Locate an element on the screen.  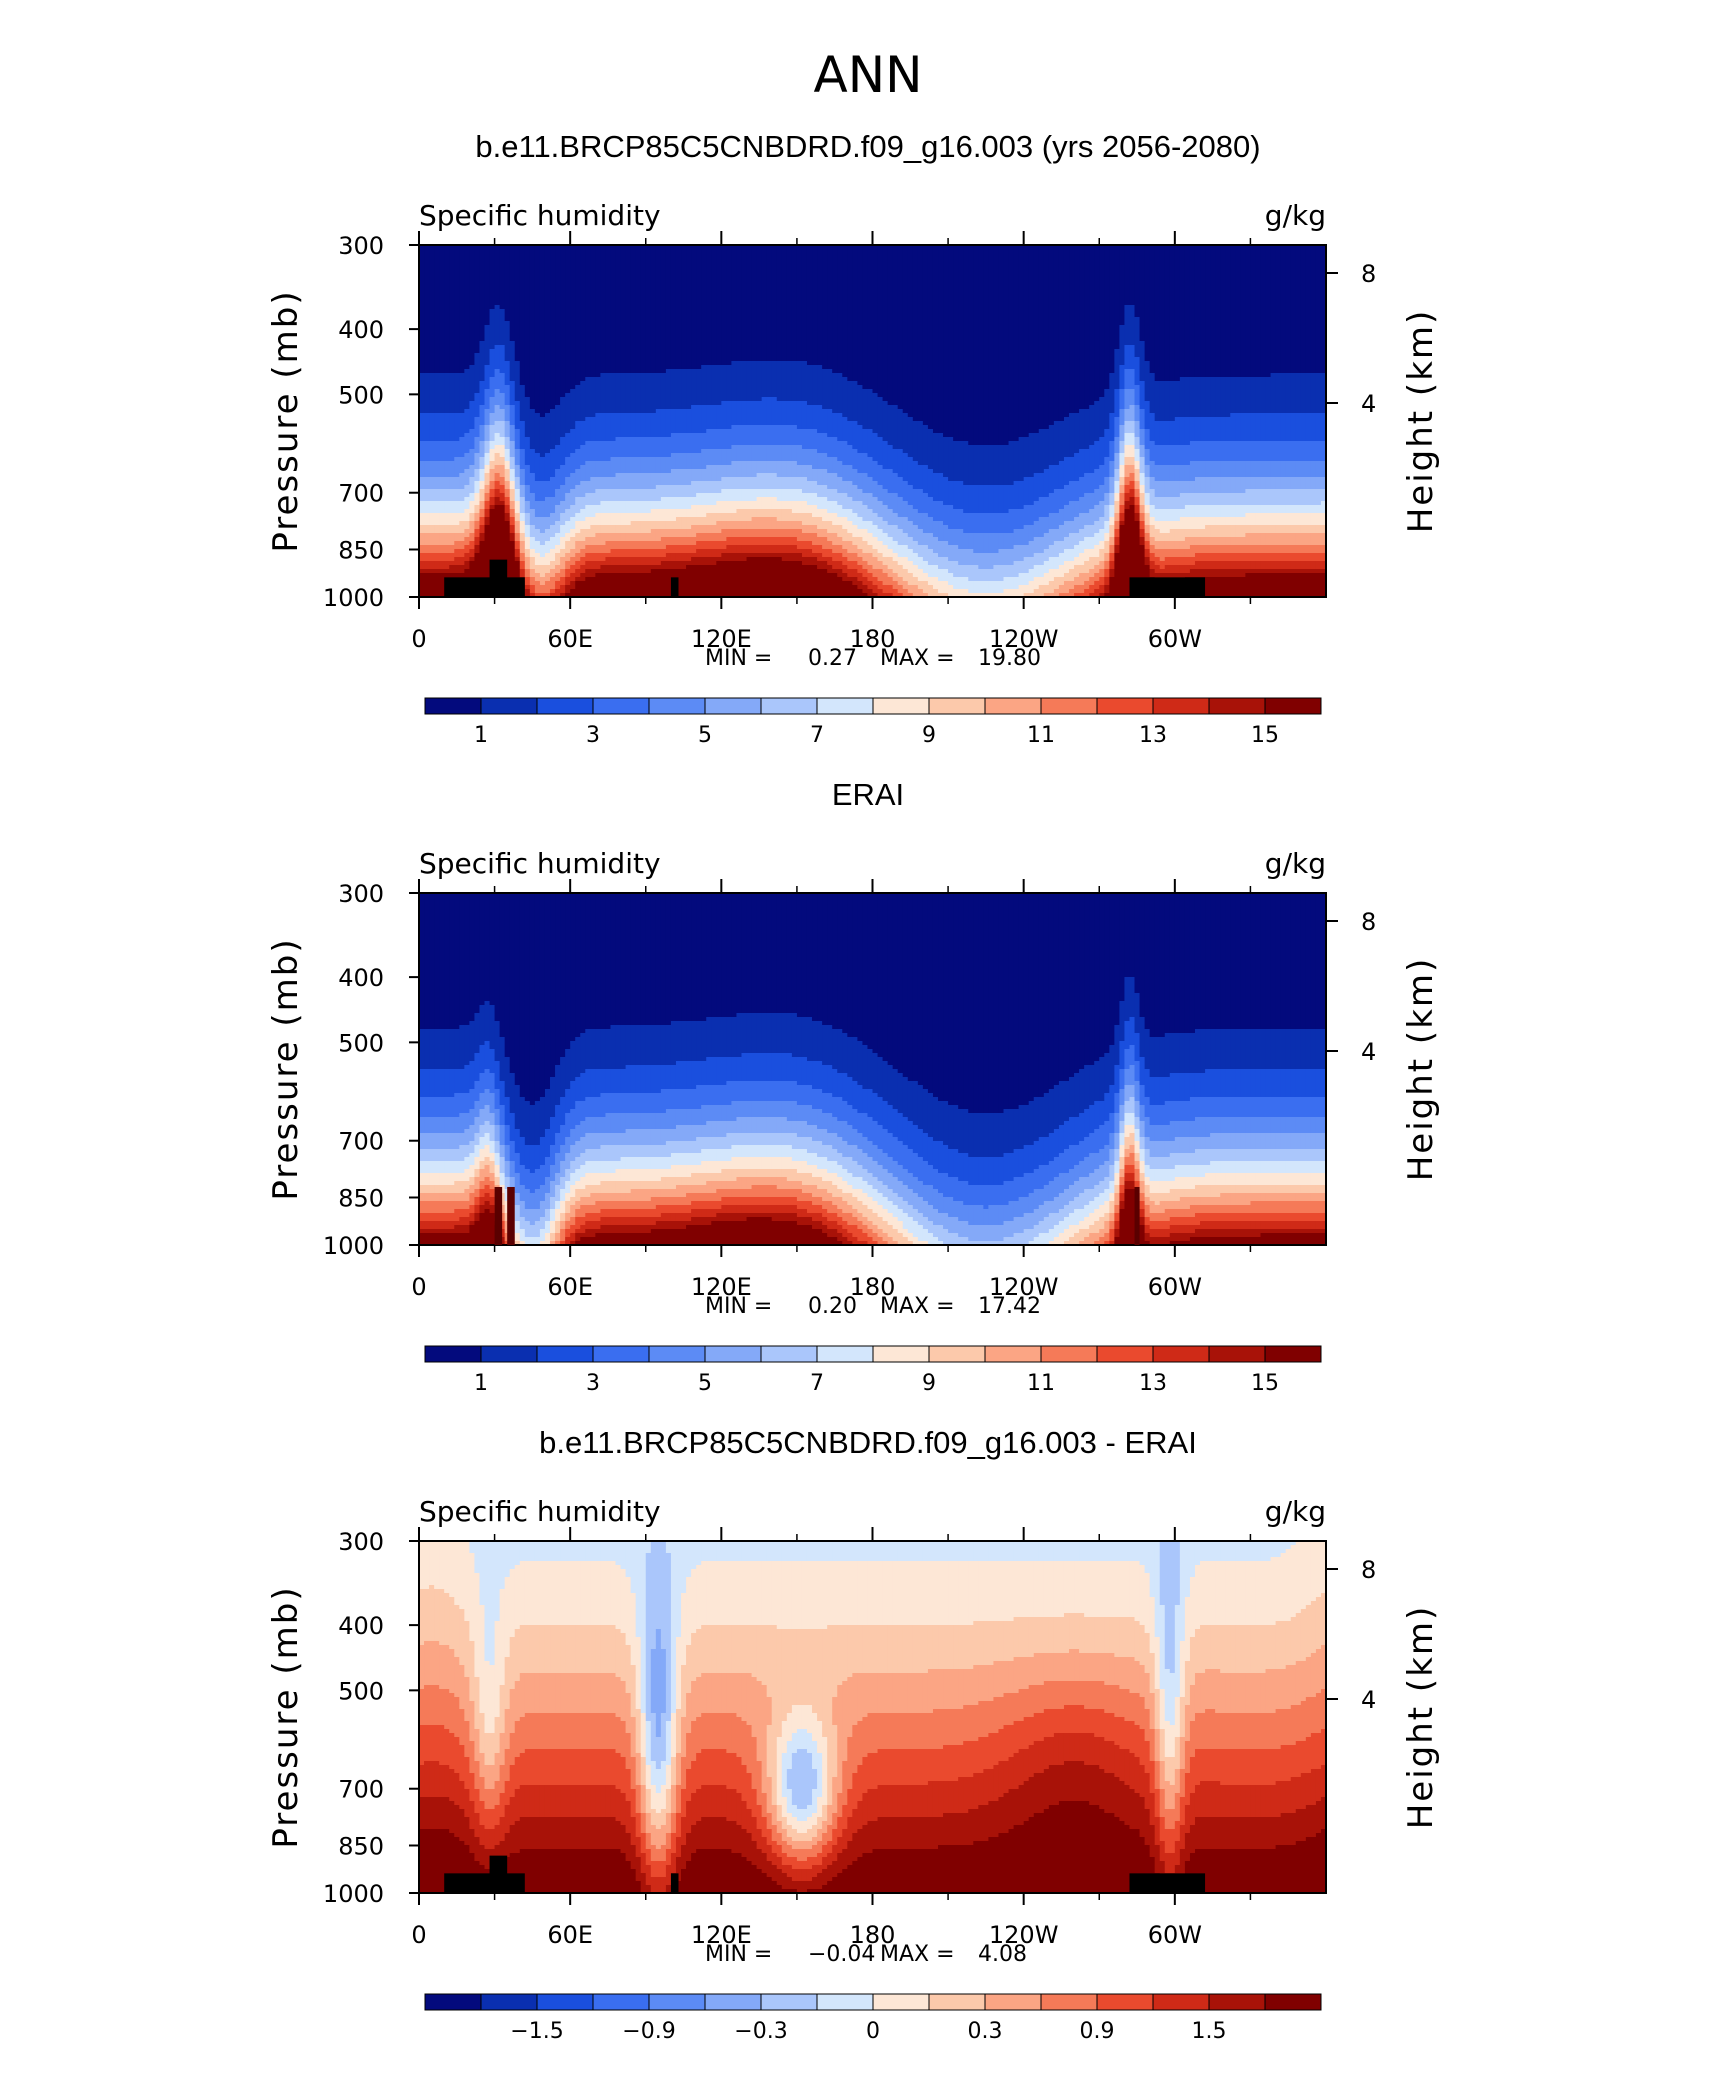
max-value: 4.08 is located at coordinates (1002, 1954).